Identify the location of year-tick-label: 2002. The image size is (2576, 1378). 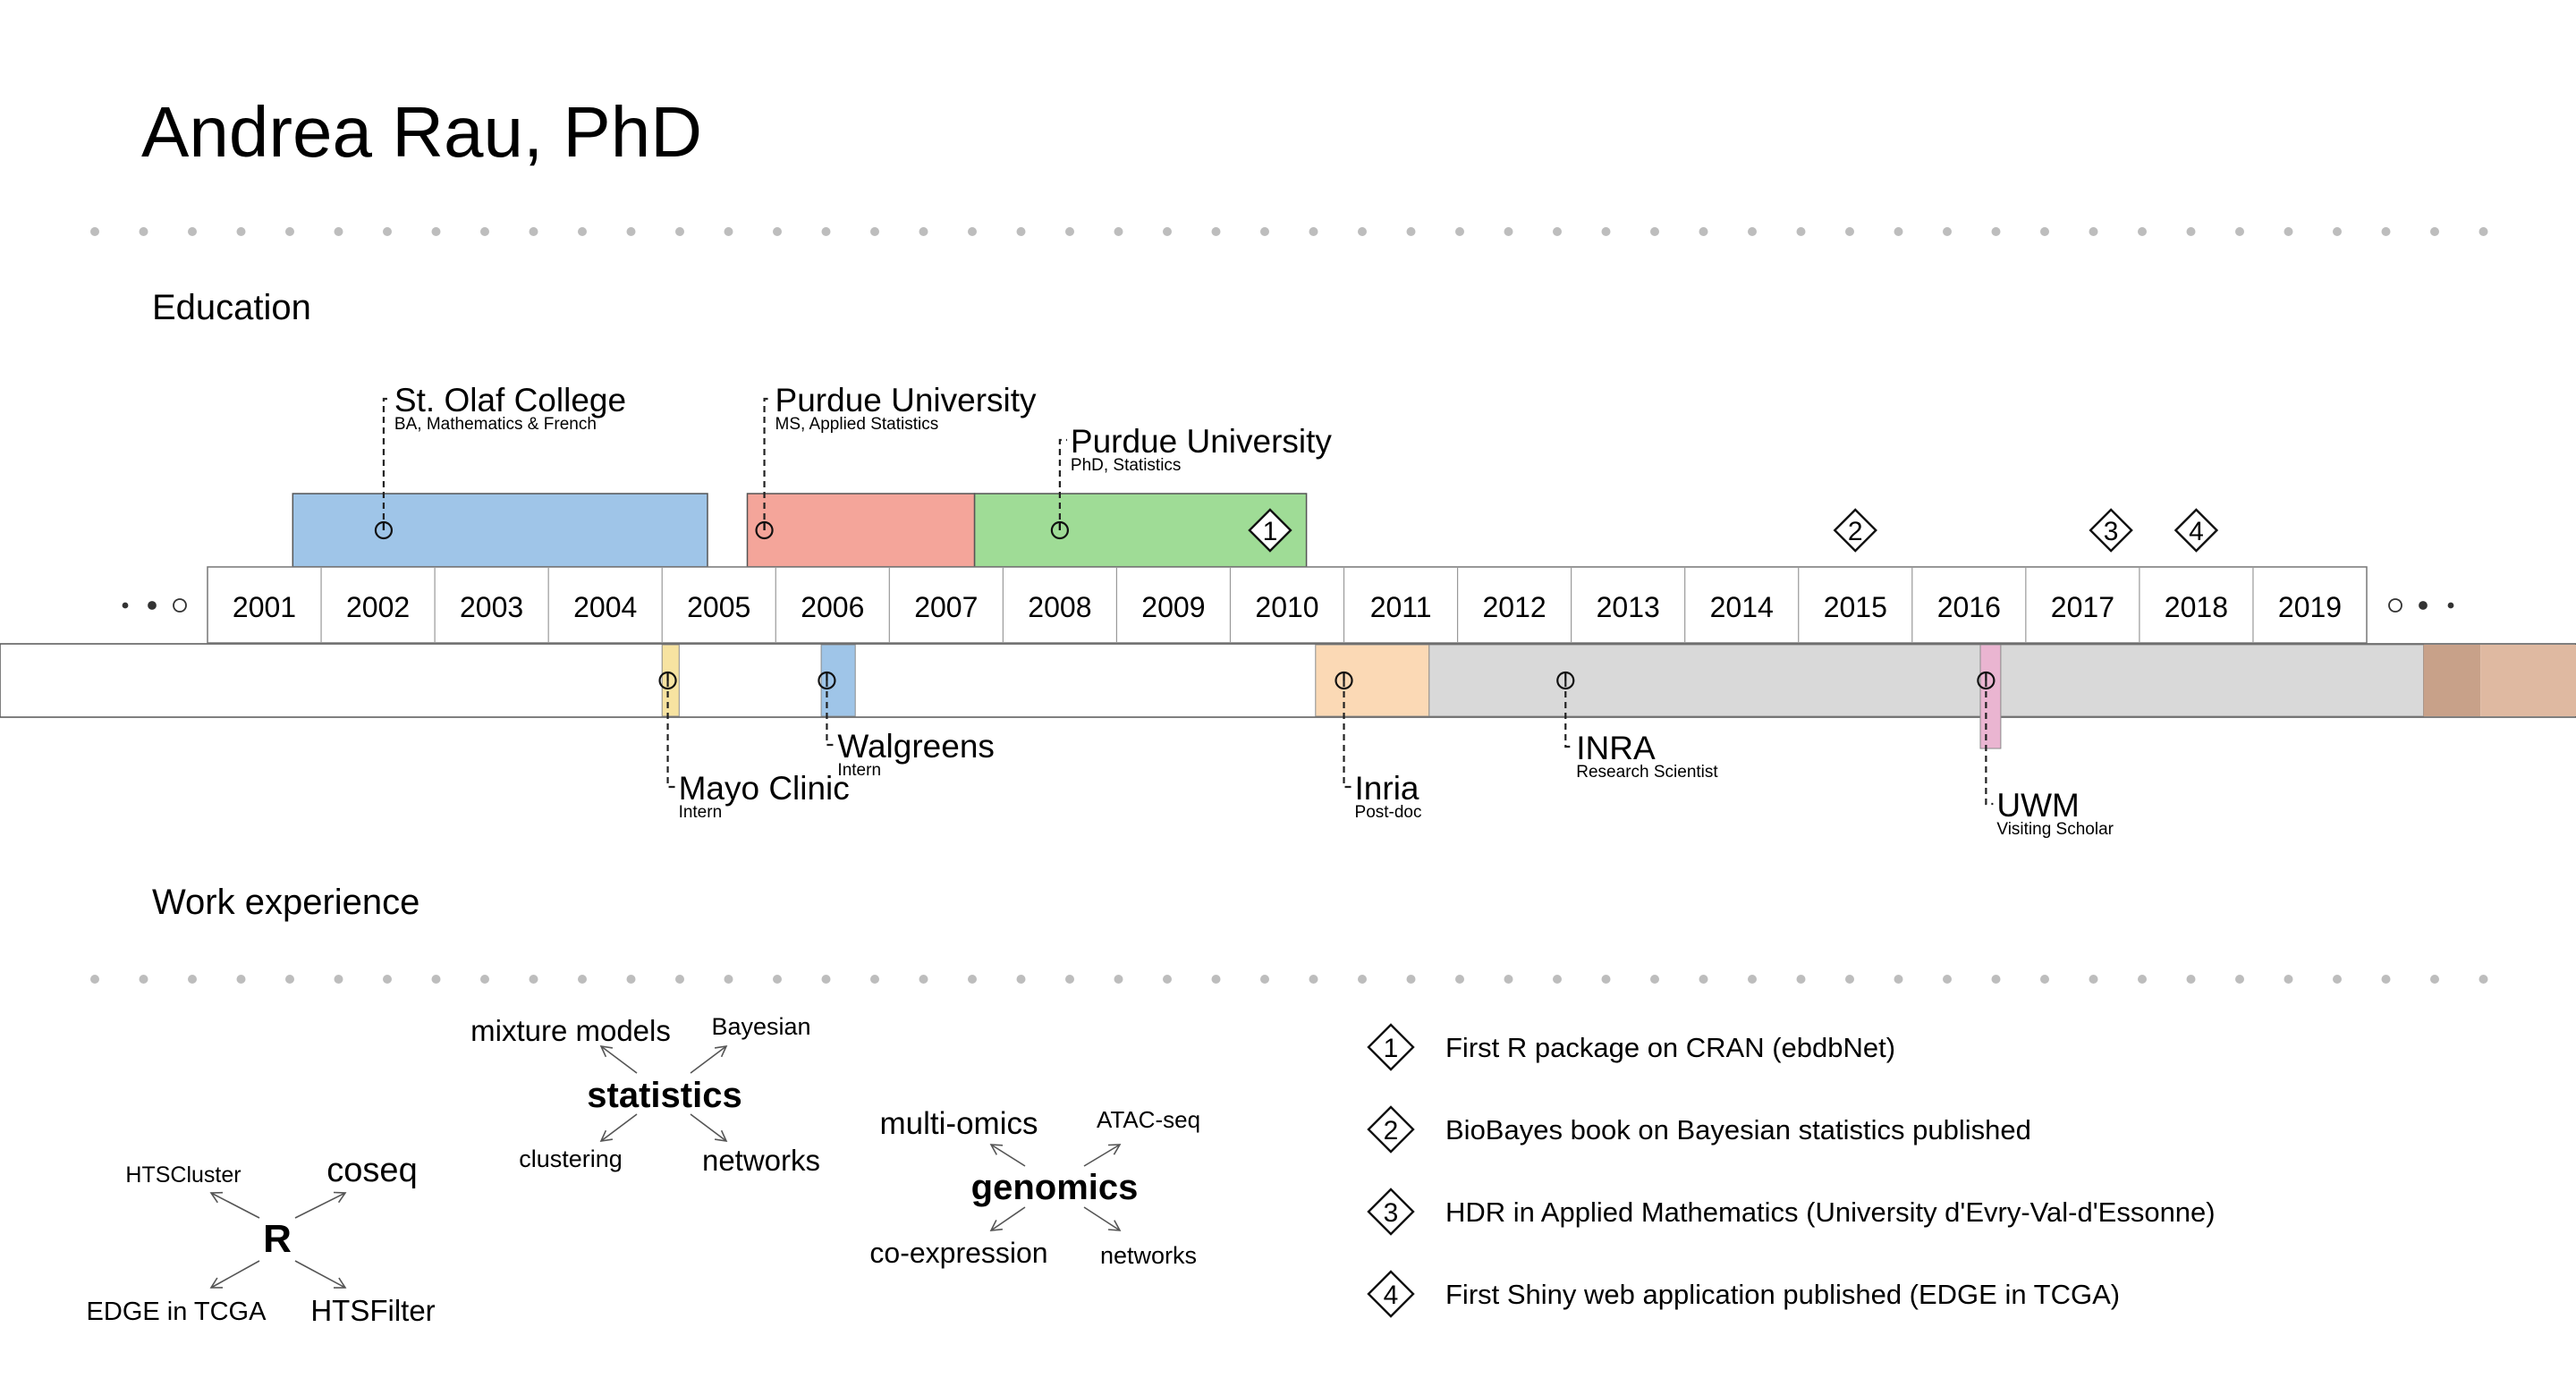
(378, 607).